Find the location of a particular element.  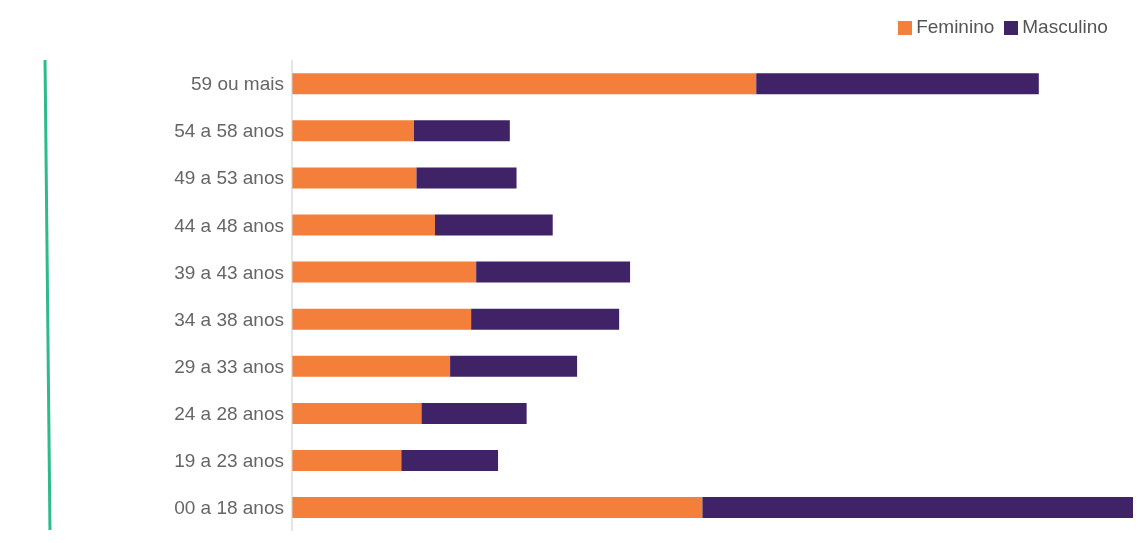

legend-label: Masculino is located at coordinates (1065, 26).